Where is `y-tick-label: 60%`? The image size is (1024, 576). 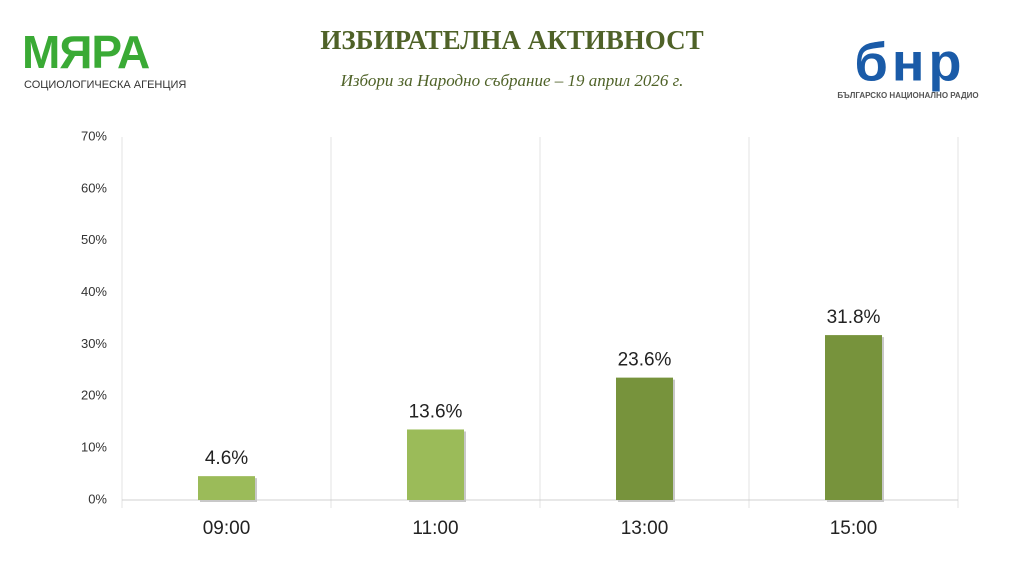
y-tick-label: 60% is located at coordinates (94, 187).